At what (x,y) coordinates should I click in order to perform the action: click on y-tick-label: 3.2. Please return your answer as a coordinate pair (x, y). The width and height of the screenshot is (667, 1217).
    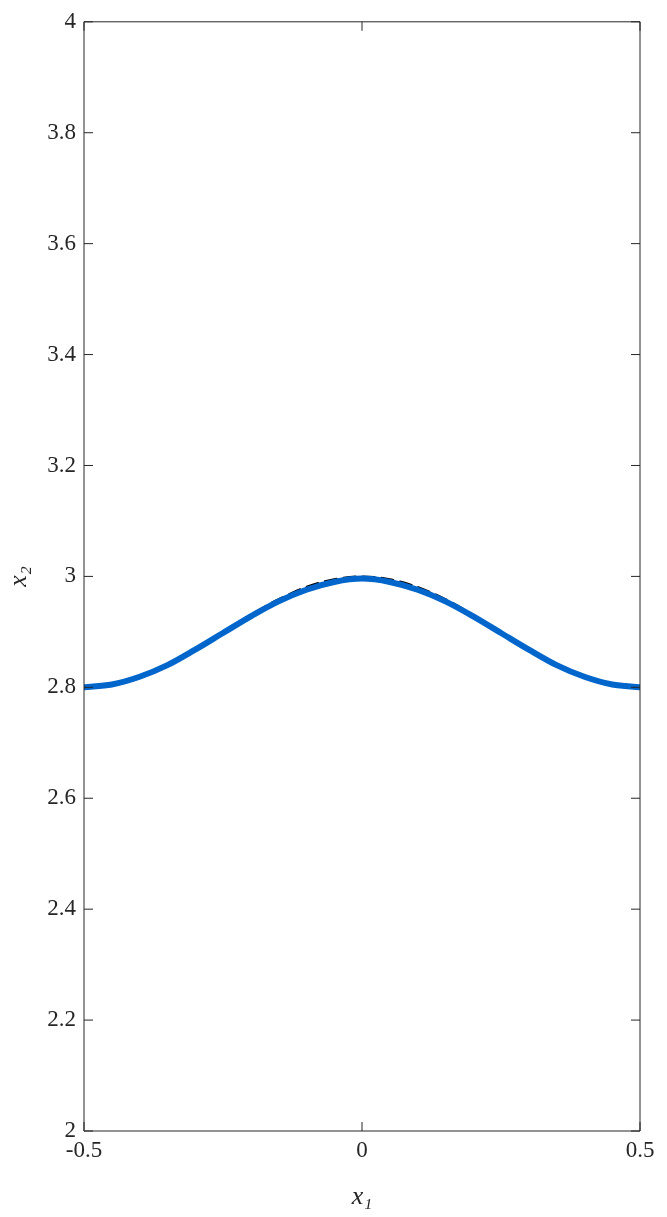
    Looking at the image, I should click on (61, 464).